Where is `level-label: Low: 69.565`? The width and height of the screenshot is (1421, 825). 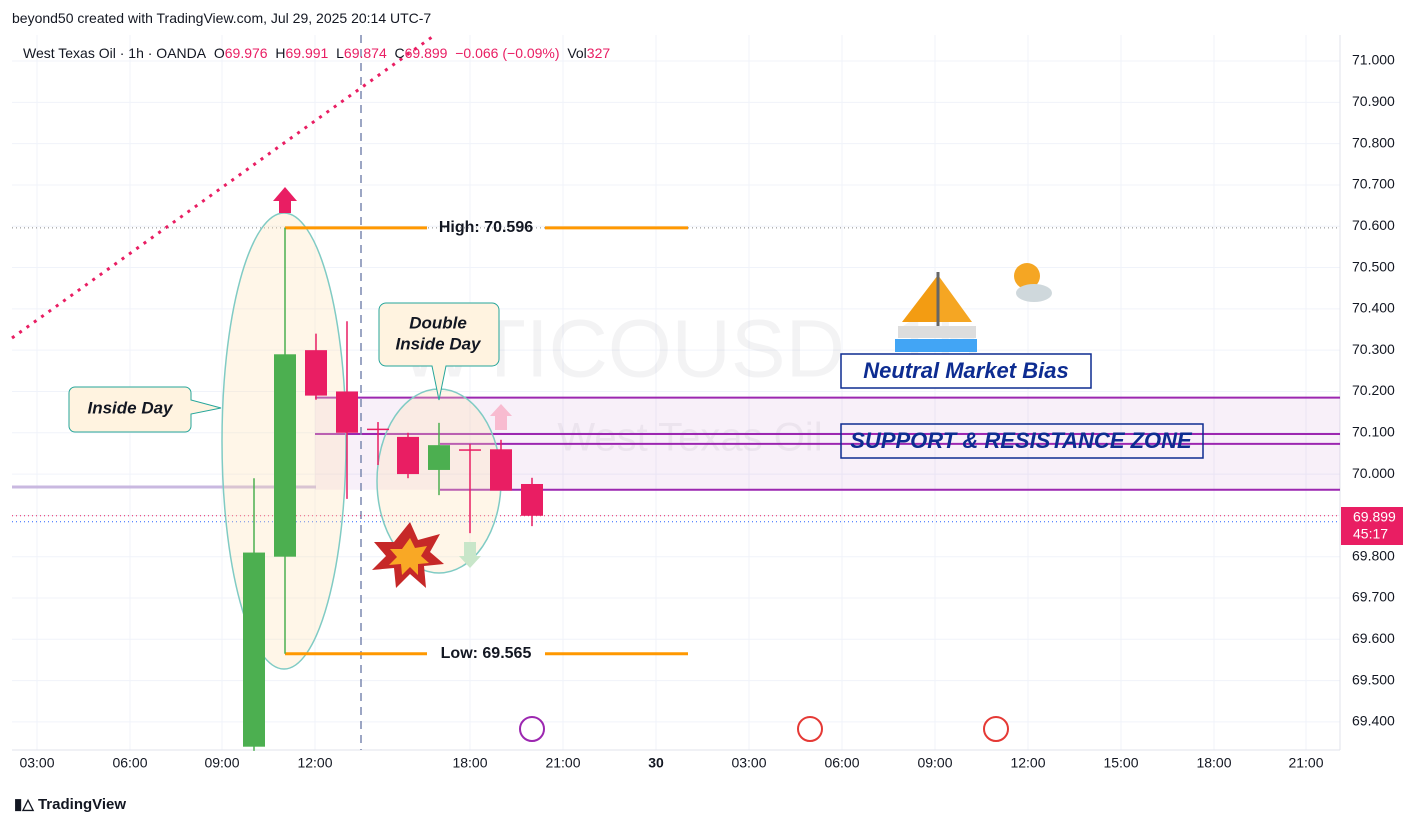 level-label: Low: 69.565 is located at coordinates (486, 653).